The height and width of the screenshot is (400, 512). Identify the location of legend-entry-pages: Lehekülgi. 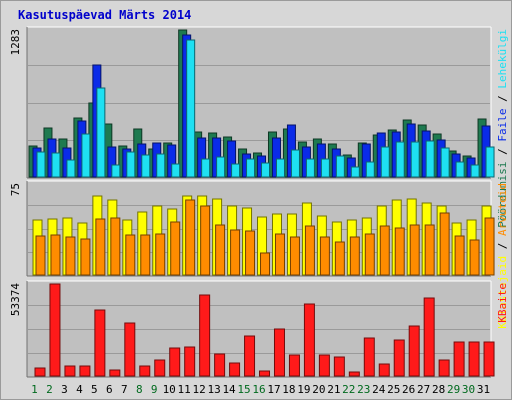
(502, 59).